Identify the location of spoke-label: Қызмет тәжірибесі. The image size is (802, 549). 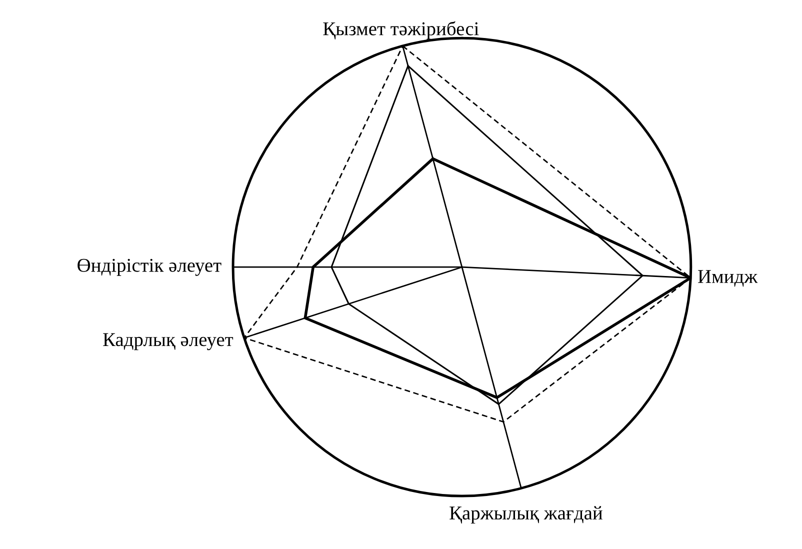
(401, 30).